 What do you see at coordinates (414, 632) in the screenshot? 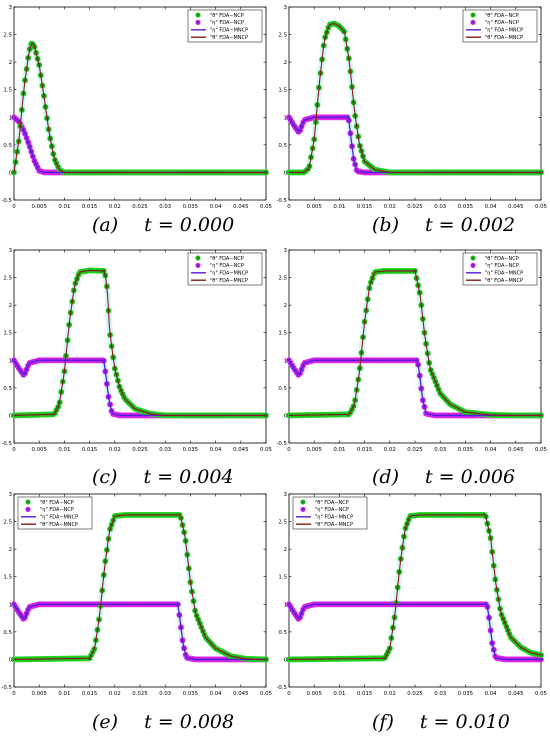
I see `eta-mncp-line` at bounding box center [414, 632].